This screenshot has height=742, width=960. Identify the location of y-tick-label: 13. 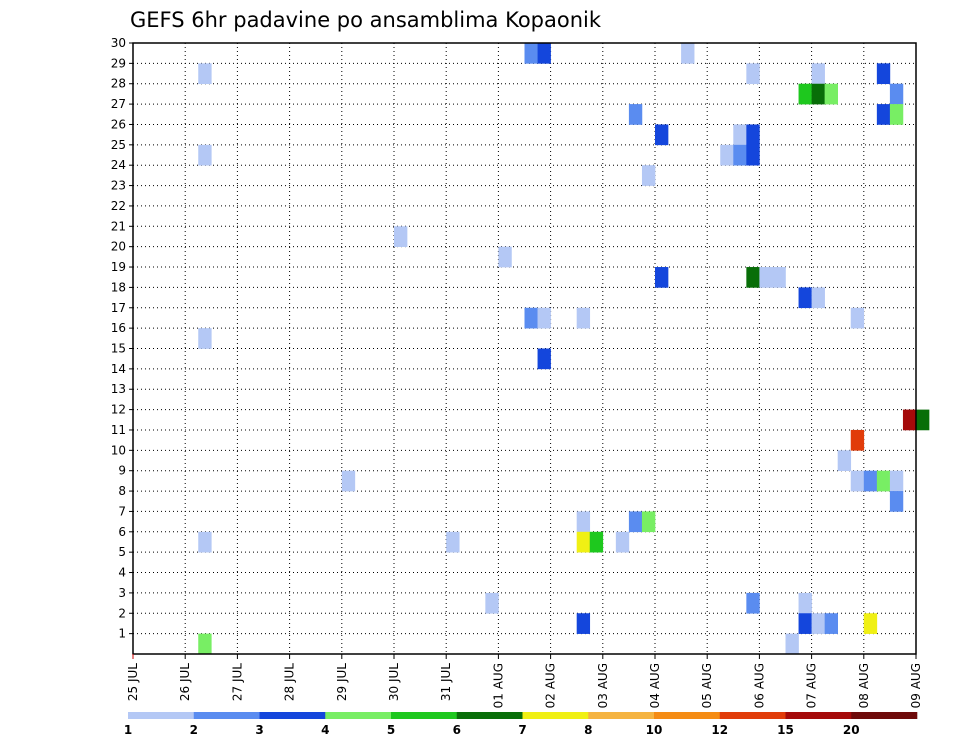
(118, 389).